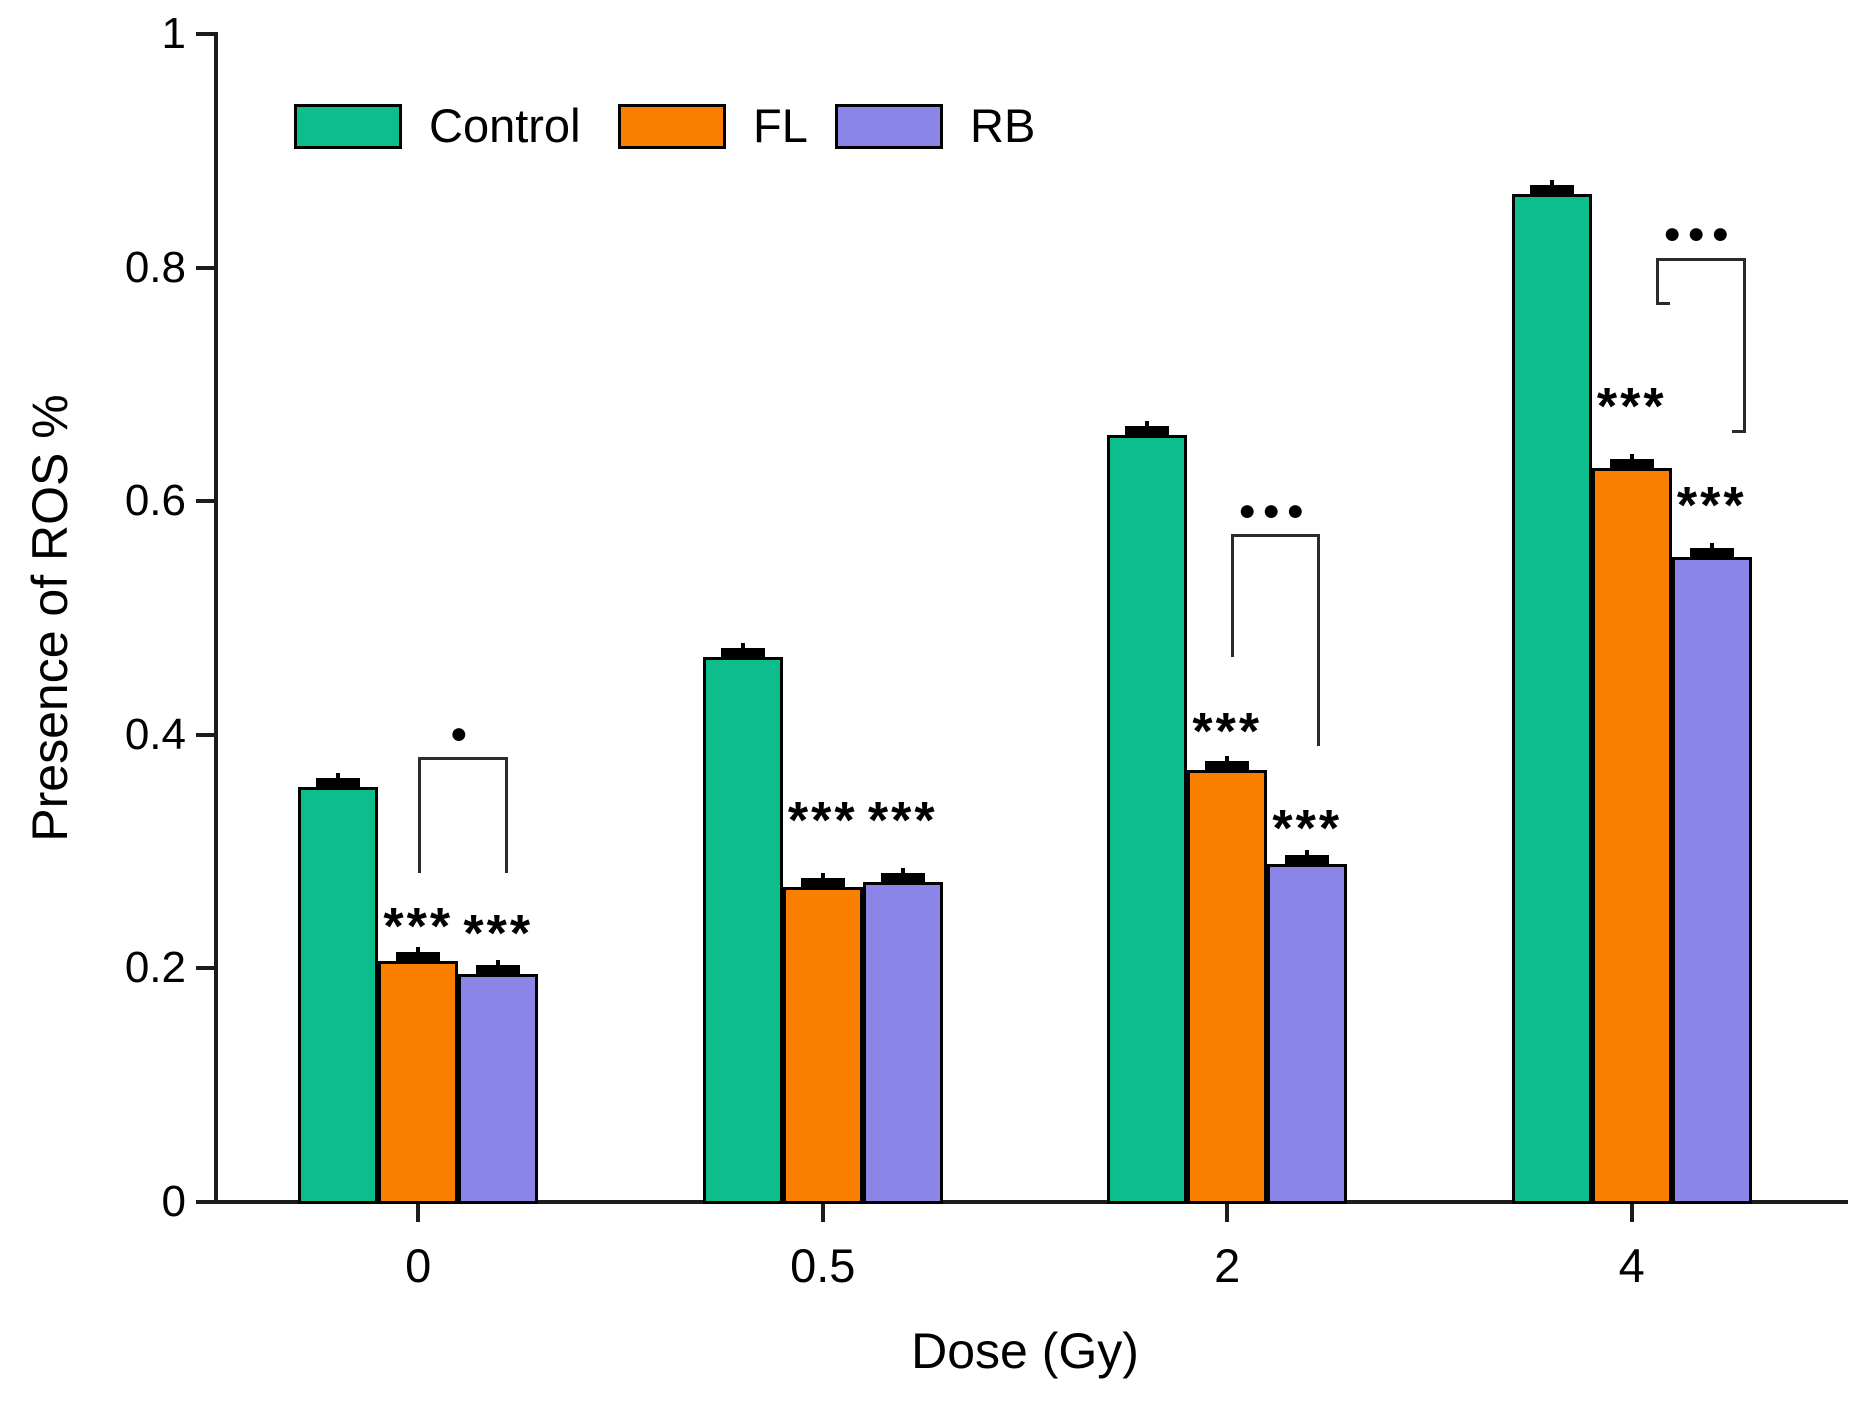 Image resolution: width=1864 pixels, height=1413 pixels. What do you see at coordinates (461, 733) in the screenshot?
I see `significance-dots-dose-0: ●` at bounding box center [461, 733].